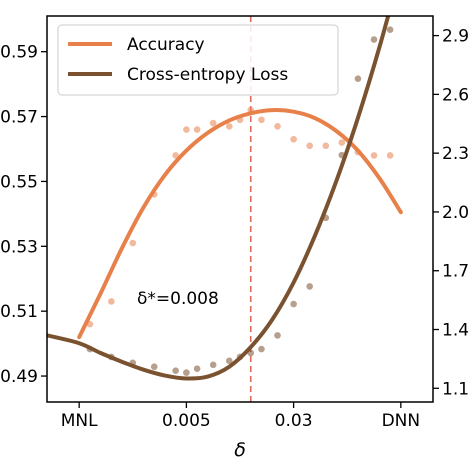 This screenshot has height=474, width=474. What do you see at coordinates (240, 450) in the screenshot?
I see `x-axis-label: δ` at bounding box center [240, 450].